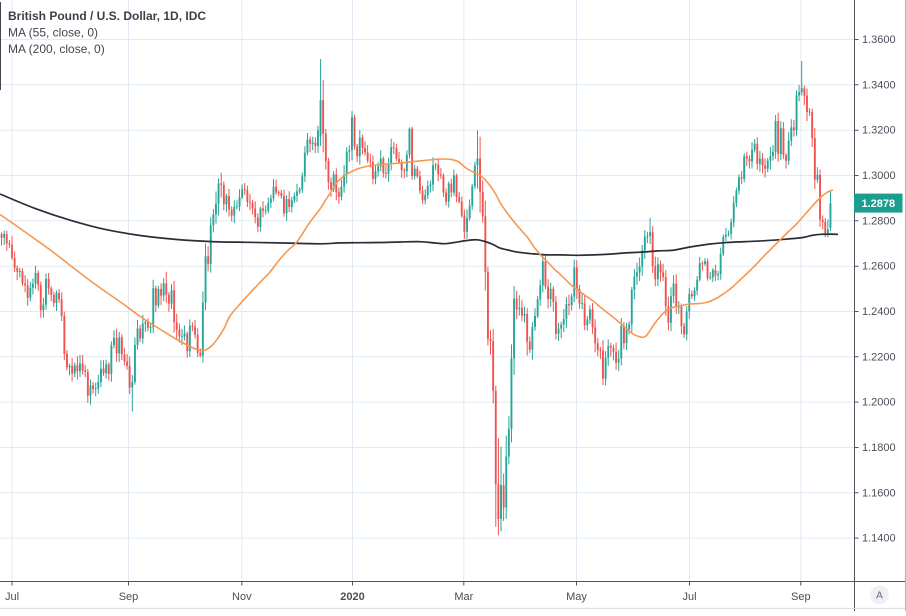  Describe the element at coordinates (879, 204) in the screenshot. I see `svg-text: 1.2878` at that location.